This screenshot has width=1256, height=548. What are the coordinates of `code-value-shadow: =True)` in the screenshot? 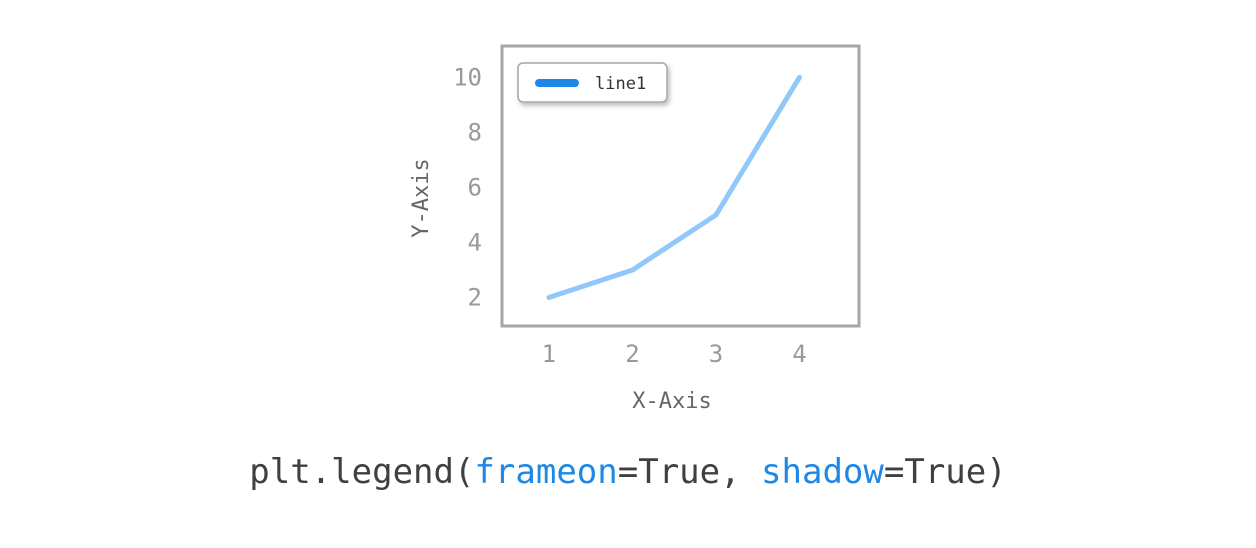 It's located at (945, 472).